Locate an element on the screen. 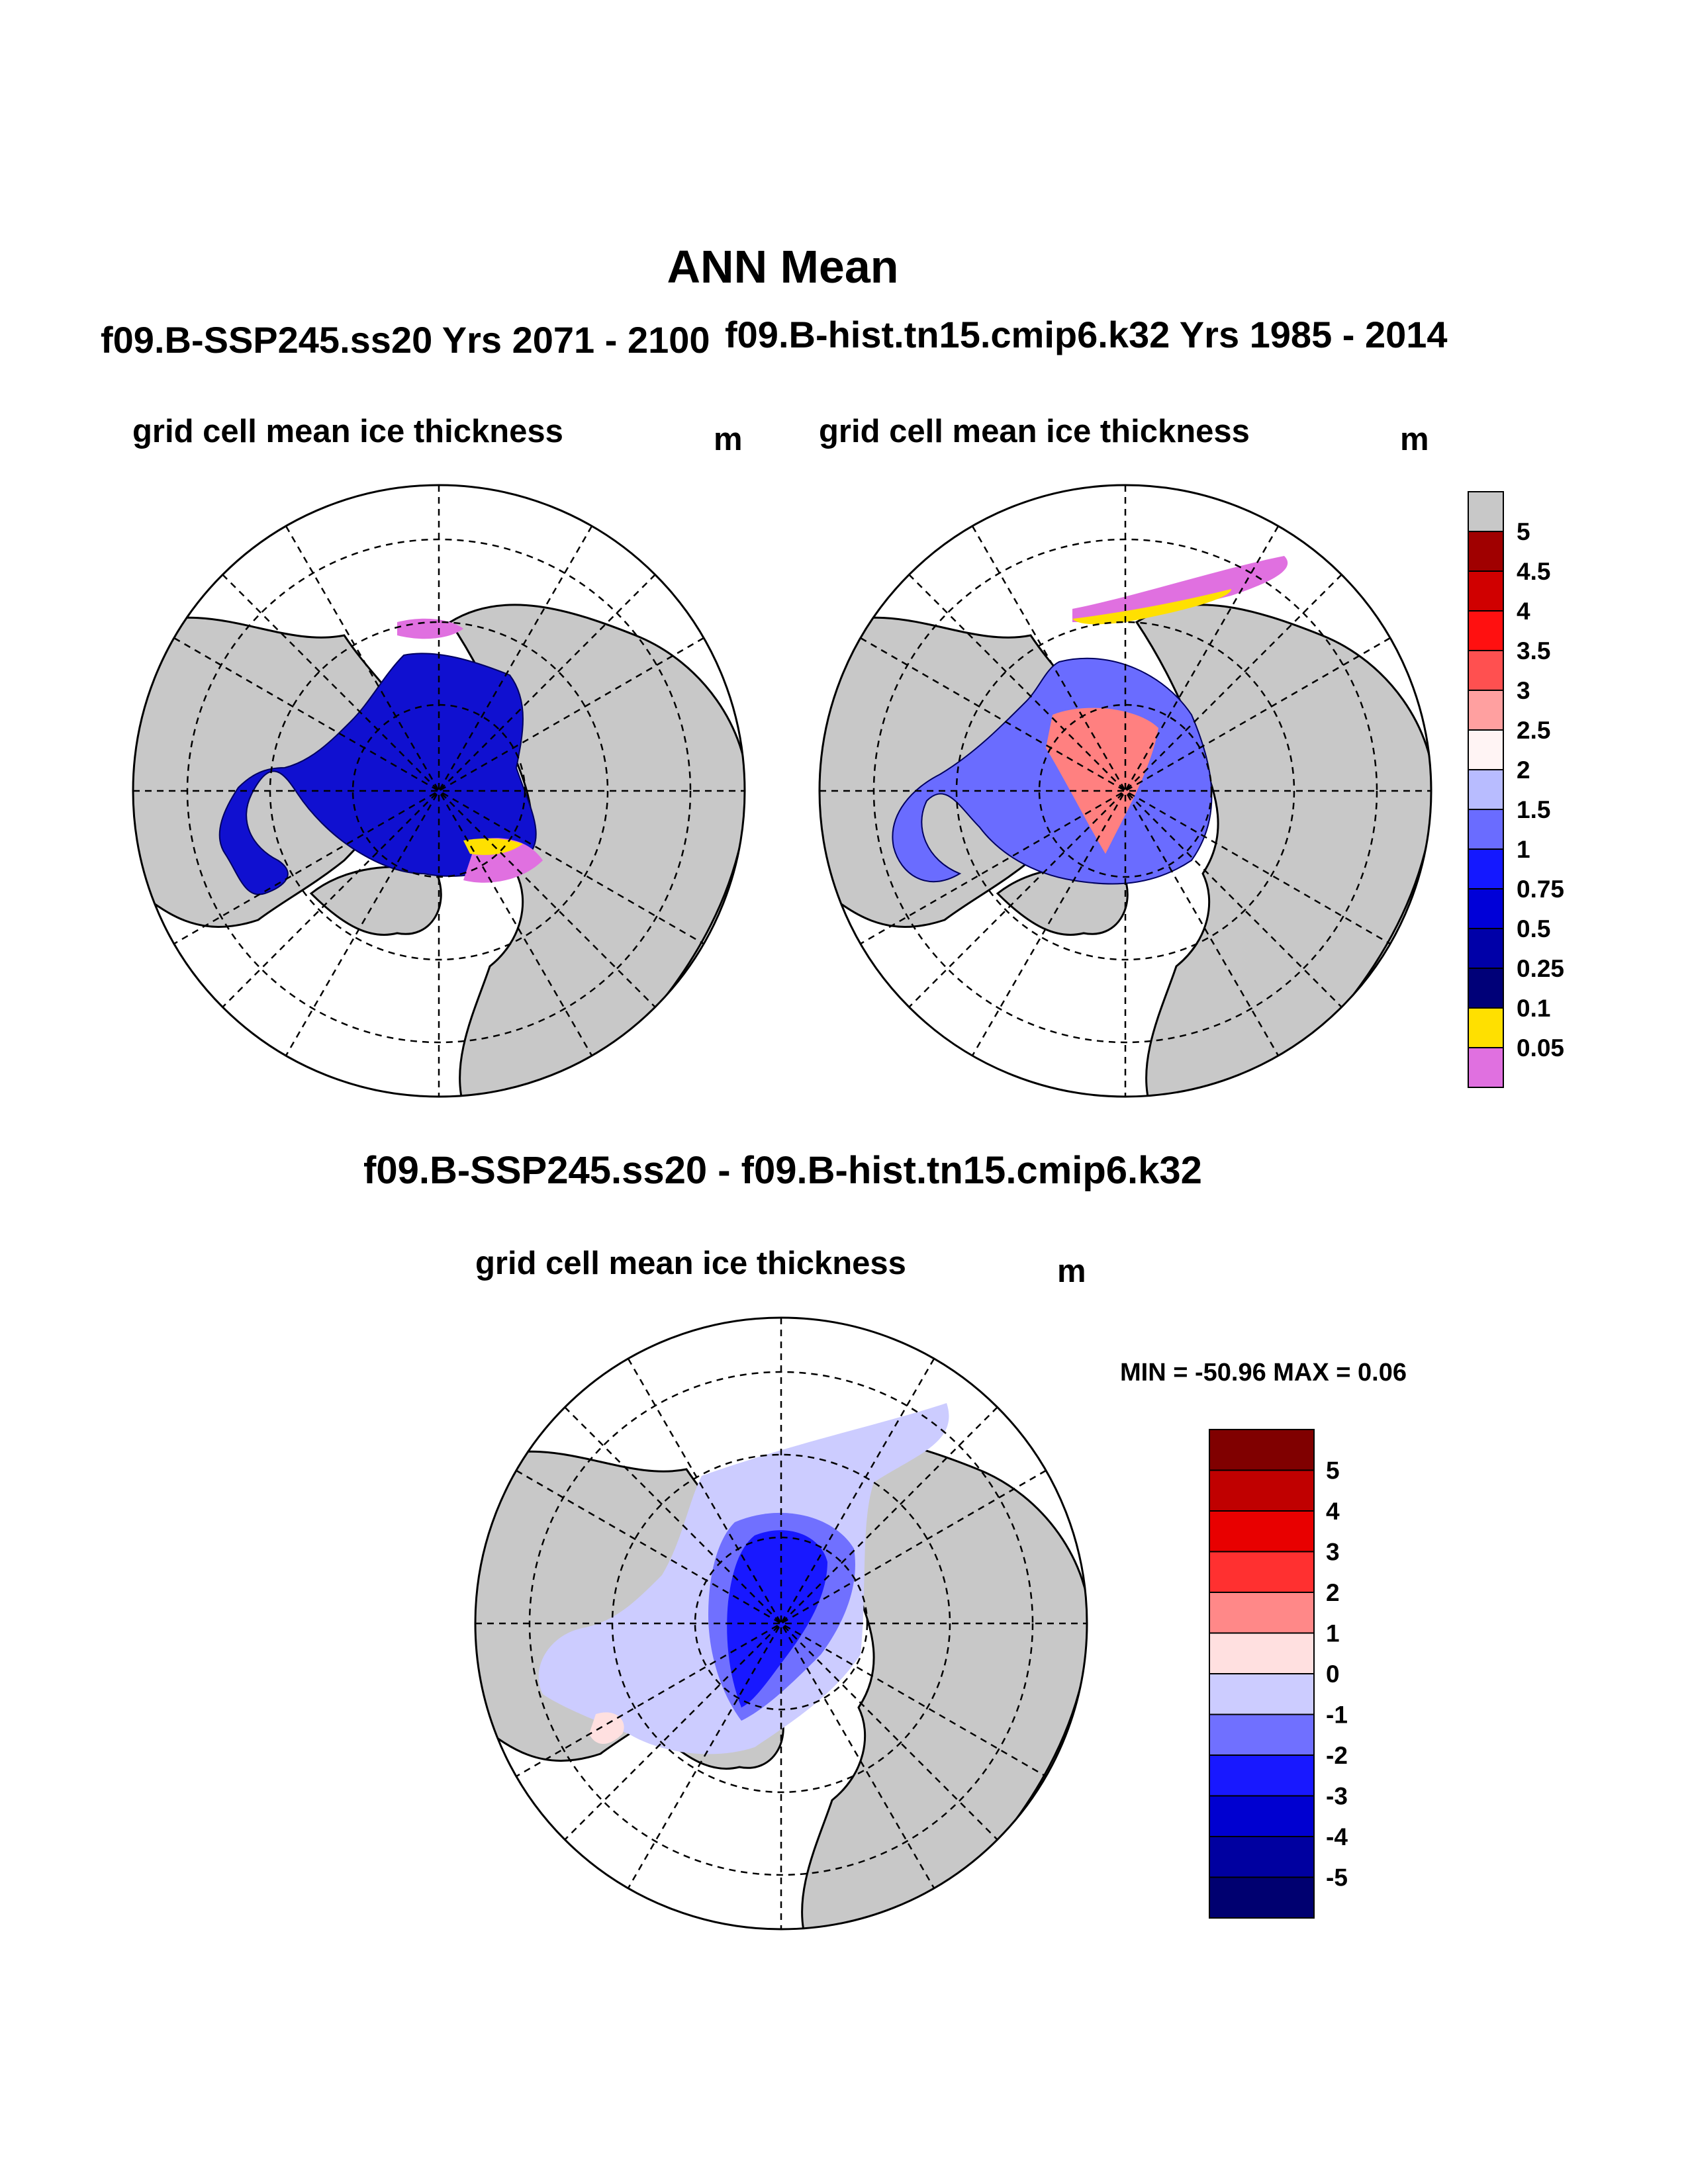 Image resolution: width=1688 pixels, height=2184 pixels. min-max-stats: MIN = -50.96 MAX = 0.06 is located at coordinates (1263, 1373).